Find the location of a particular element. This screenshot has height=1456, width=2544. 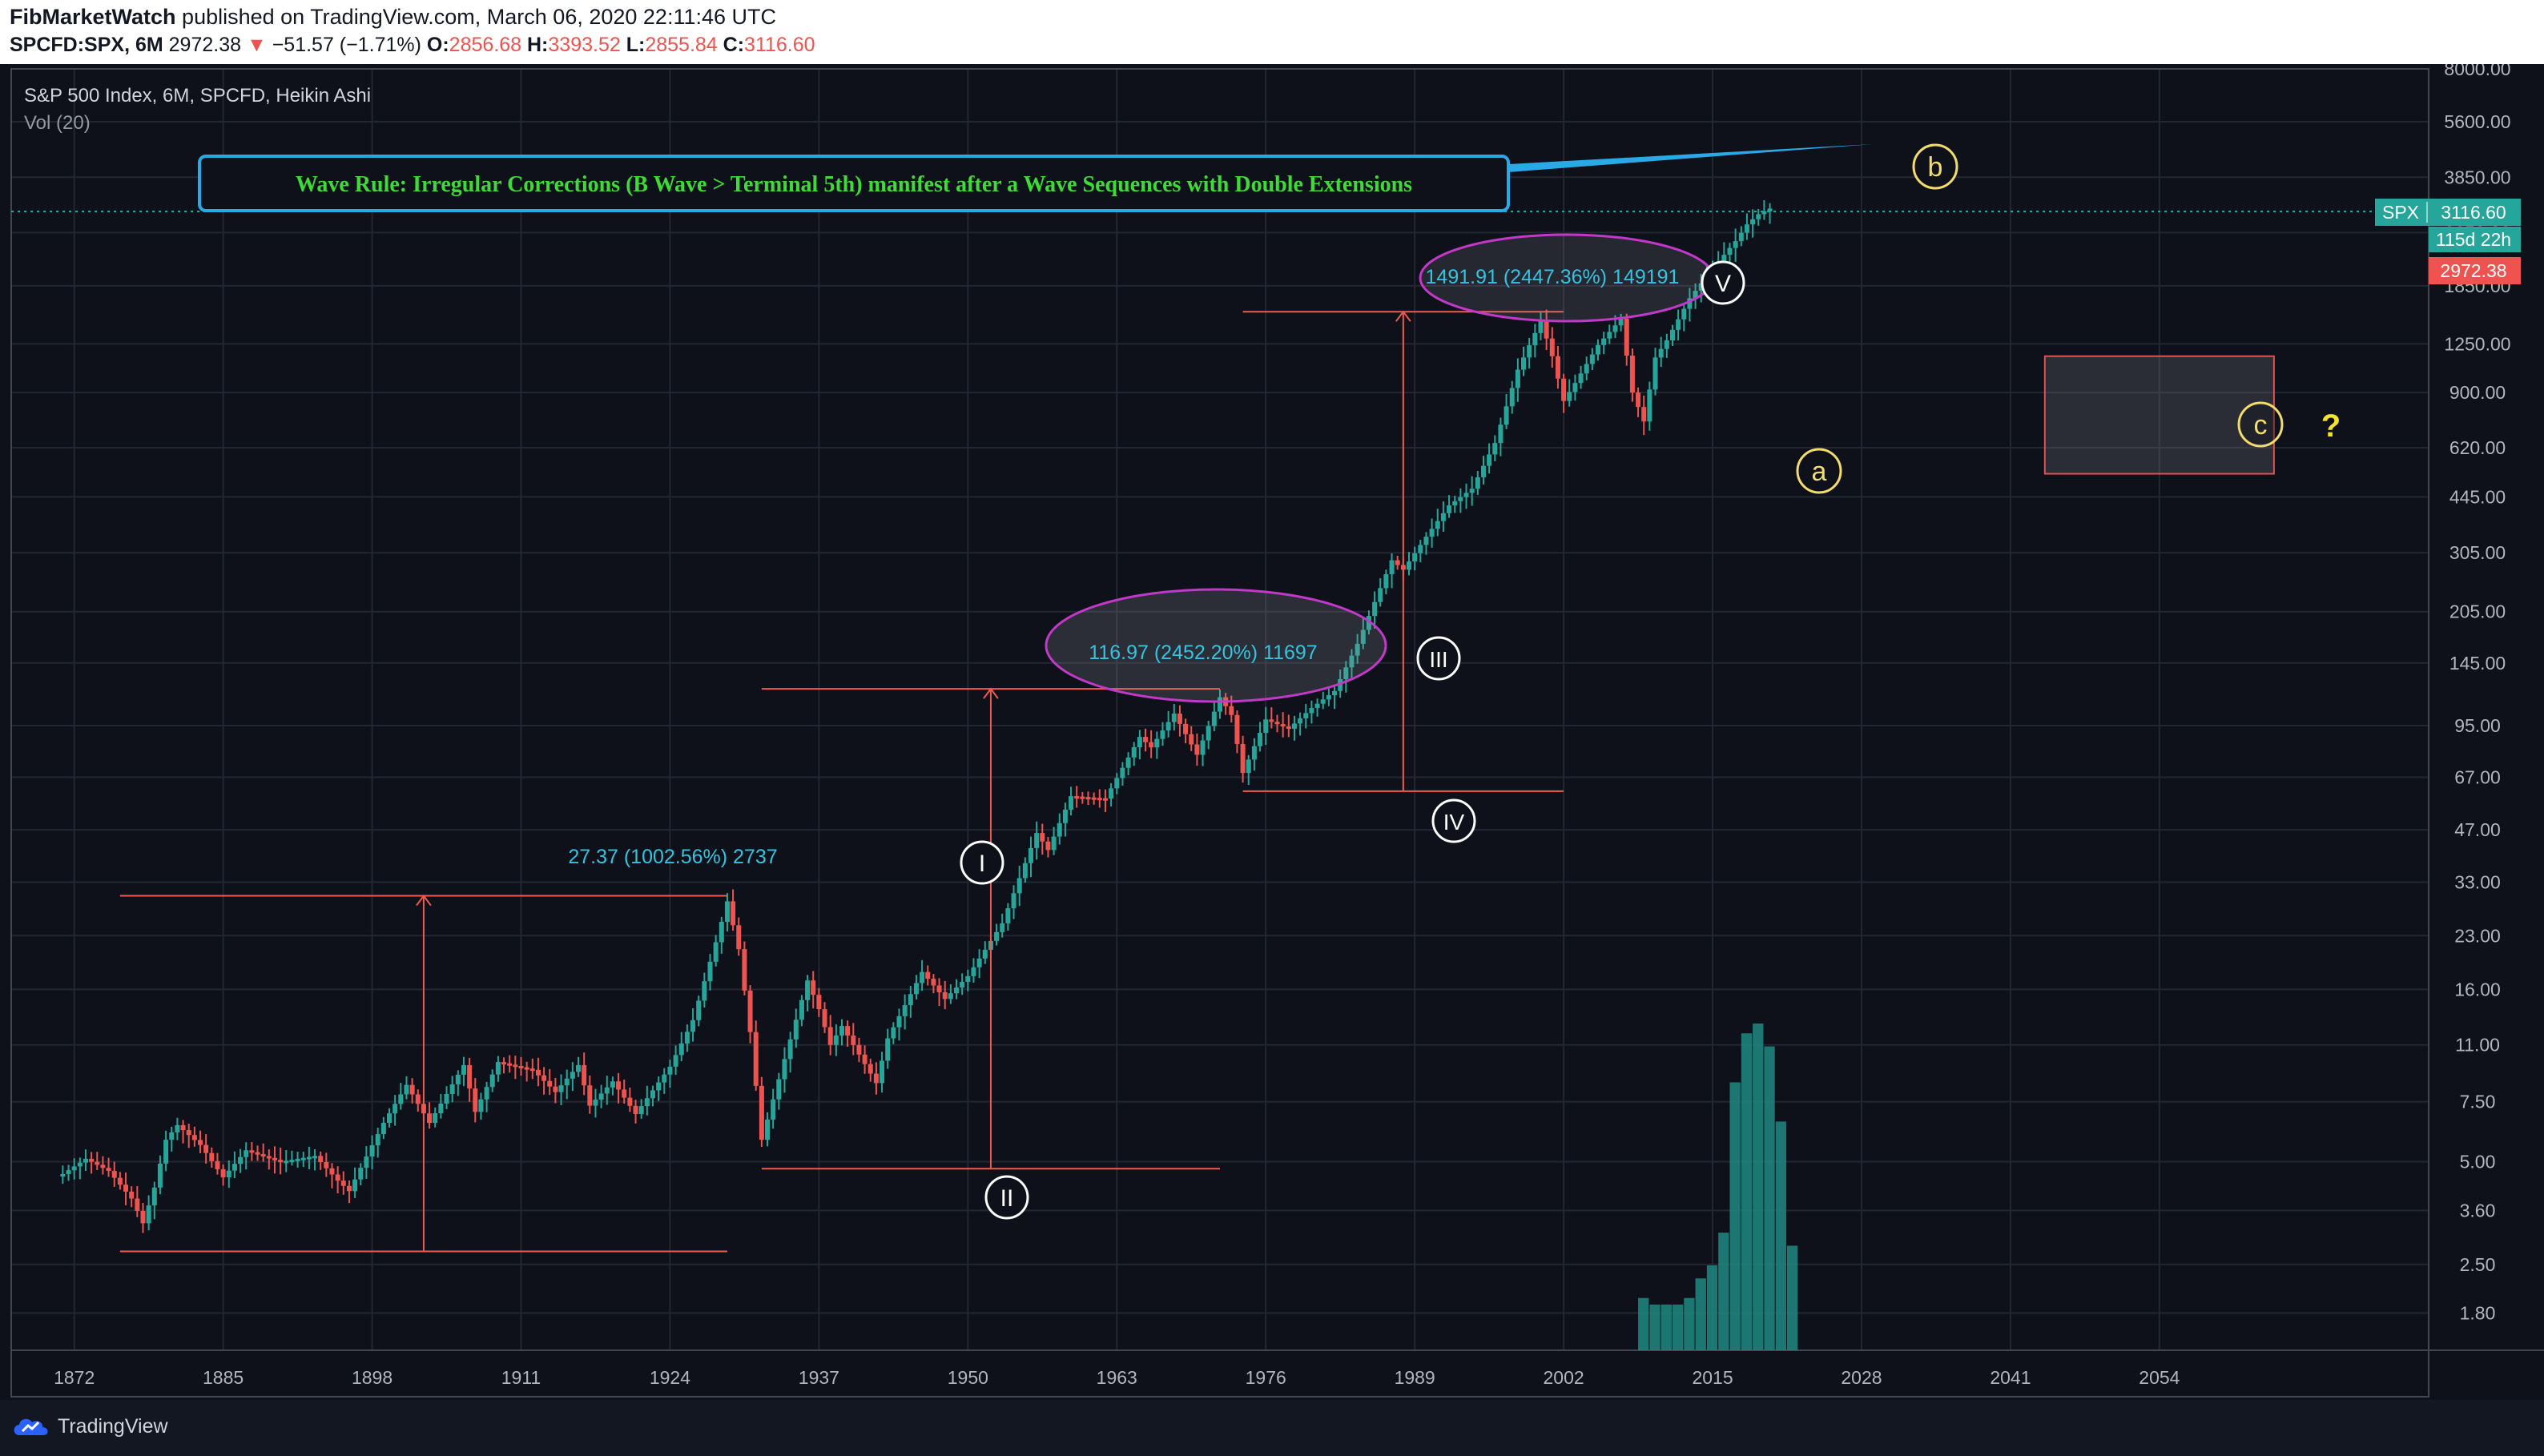

wave-ii-circle is located at coordinates (1006, 1197).